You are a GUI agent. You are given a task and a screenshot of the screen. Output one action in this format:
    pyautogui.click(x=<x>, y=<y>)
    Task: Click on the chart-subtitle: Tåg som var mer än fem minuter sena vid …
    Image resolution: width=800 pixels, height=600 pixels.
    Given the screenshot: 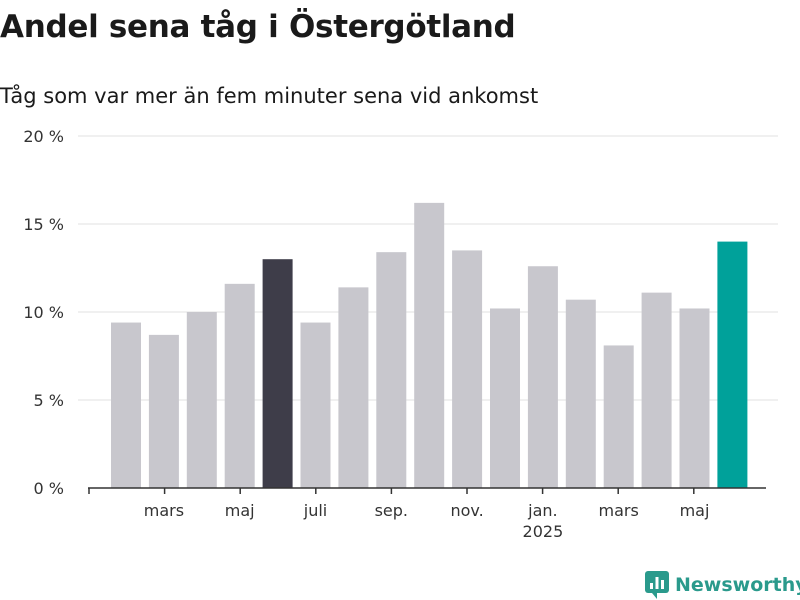 What is the action you would take?
    pyautogui.click(x=269, y=96)
    